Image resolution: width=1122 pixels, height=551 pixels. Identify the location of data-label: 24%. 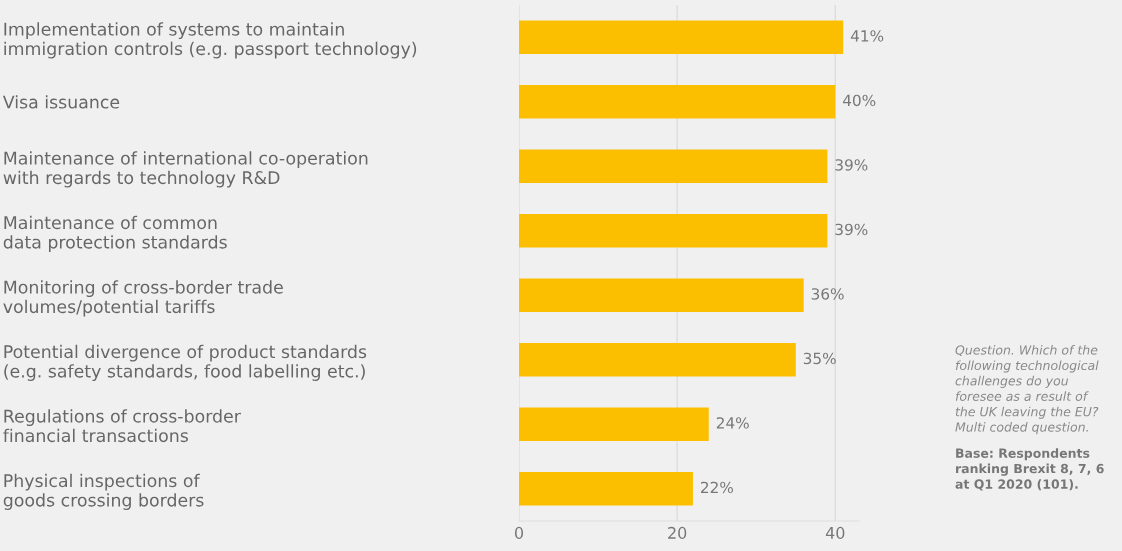
(732, 423).